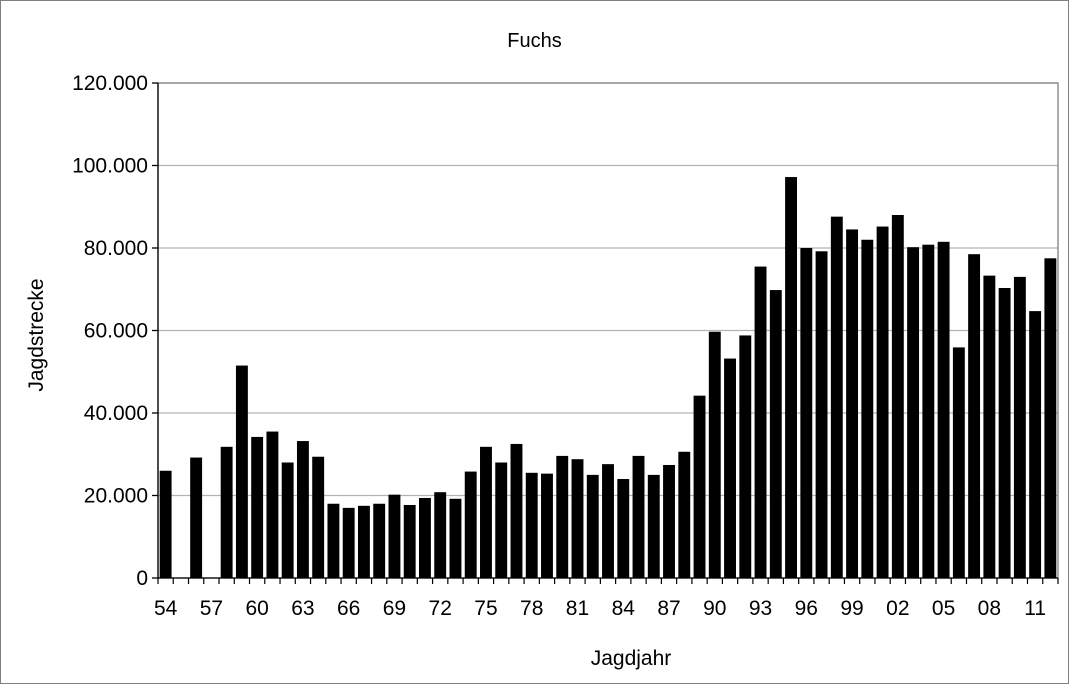  I want to click on y-tick-label: 80.000, so click(116, 248).